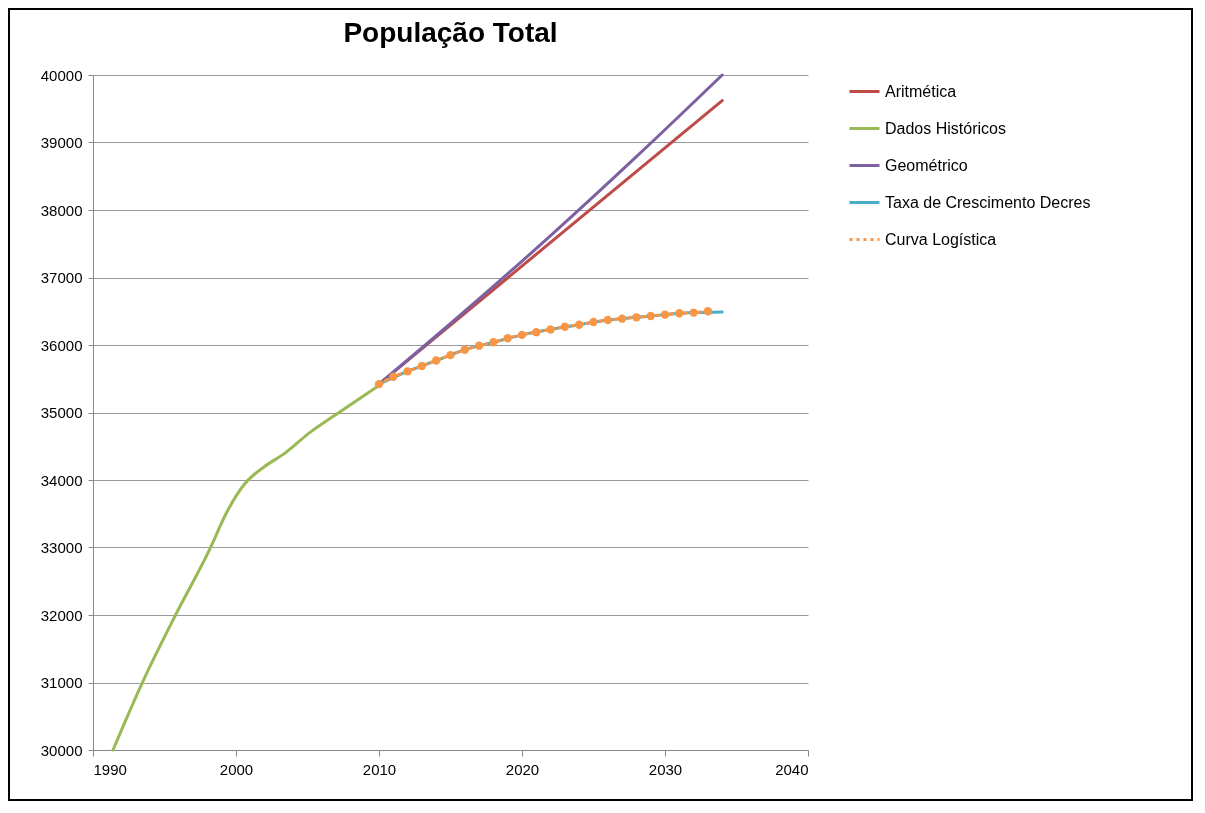  What do you see at coordinates (61, 682) in the screenshot?
I see `y-tick-label: 31000` at bounding box center [61, 682].